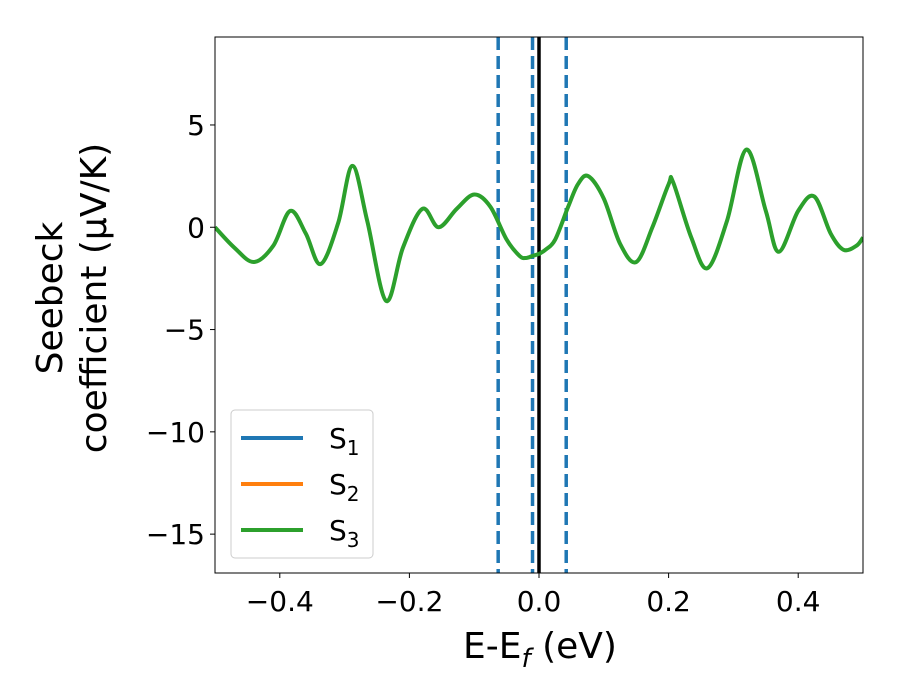 Image resolution: width=900 pixels, height=700 pixels. Describe the element at coordinates (175, 432) in the screenshot. I see `y-tick-label: −10` at that location.